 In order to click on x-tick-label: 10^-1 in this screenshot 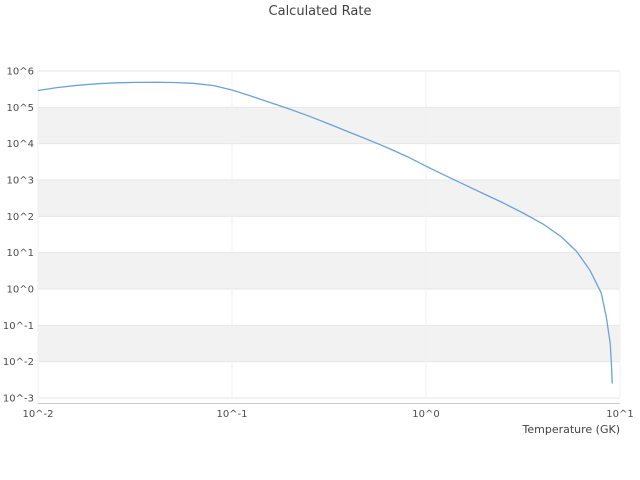, I will do `click(231, 414)`.